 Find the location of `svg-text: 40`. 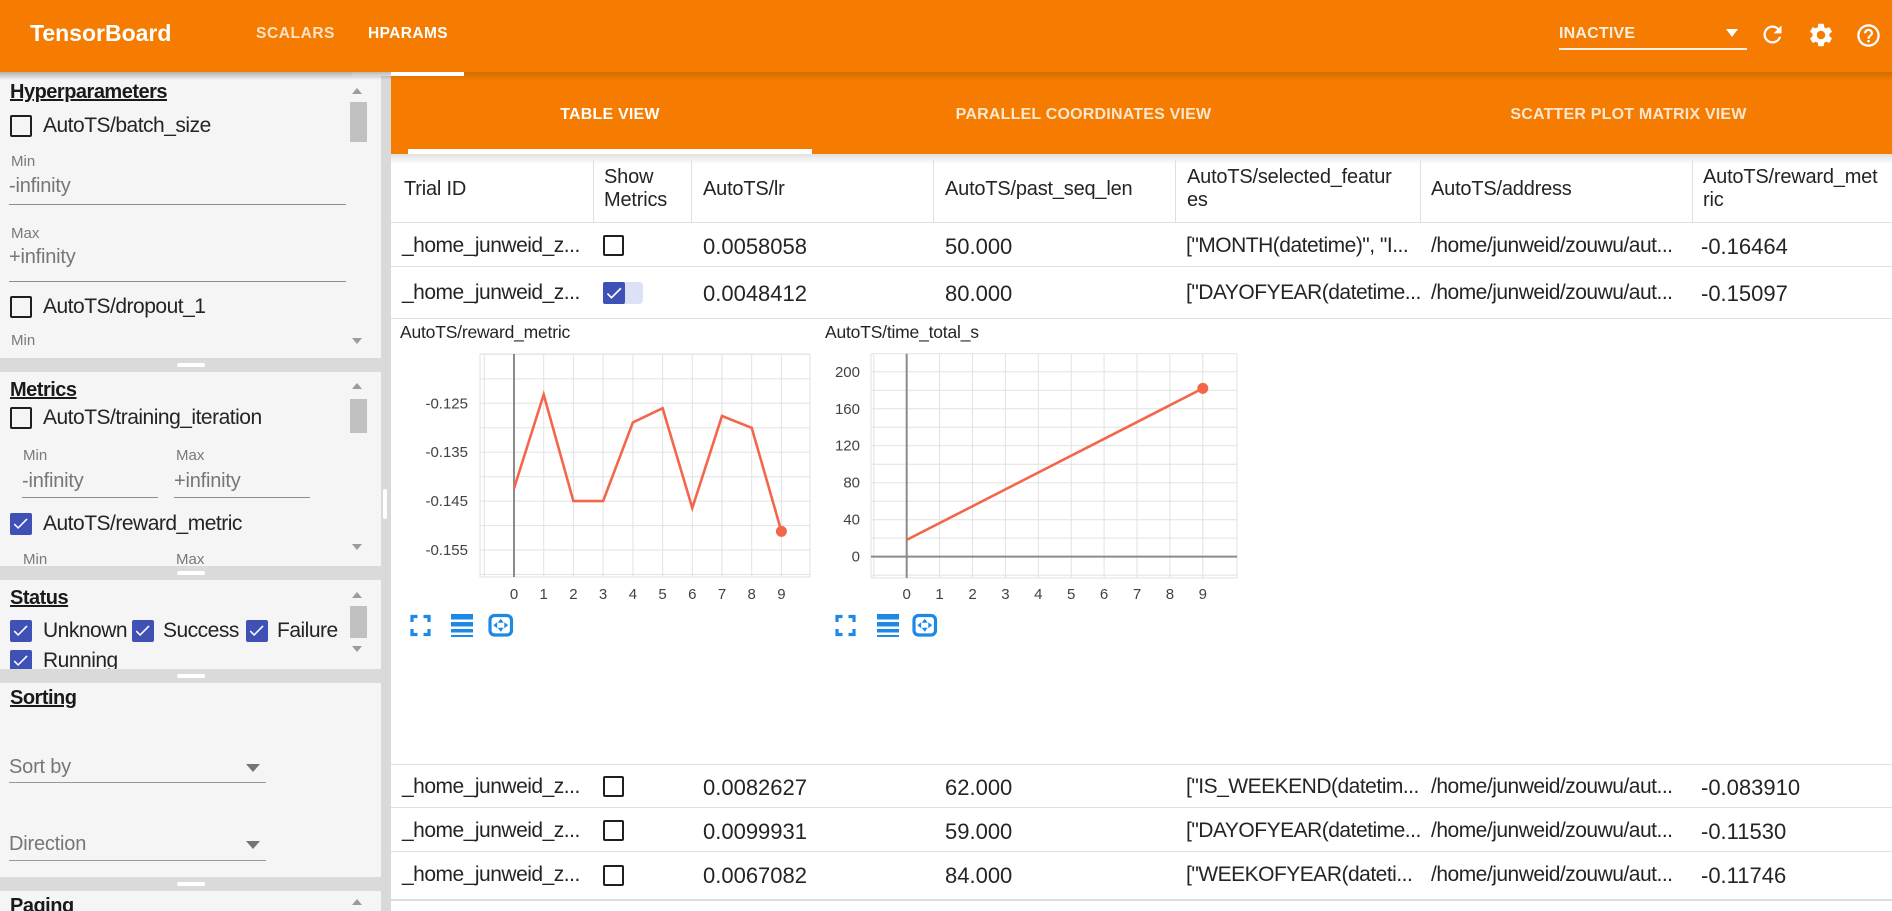

svg-text: 40 is located at coordinates (851, 520).